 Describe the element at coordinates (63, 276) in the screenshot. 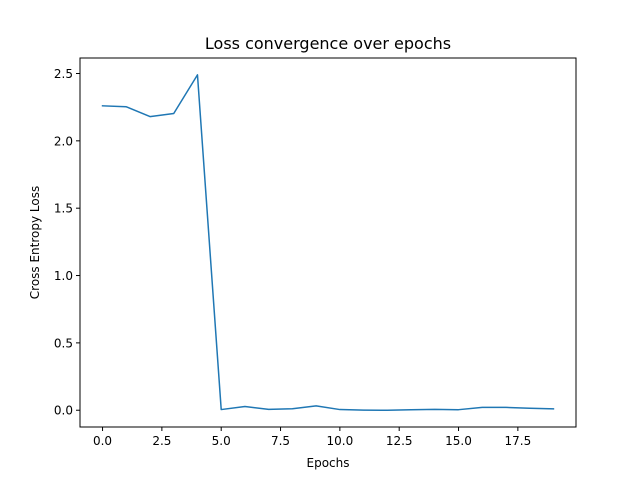

I see `y-tick-label: 1.0` at that location.